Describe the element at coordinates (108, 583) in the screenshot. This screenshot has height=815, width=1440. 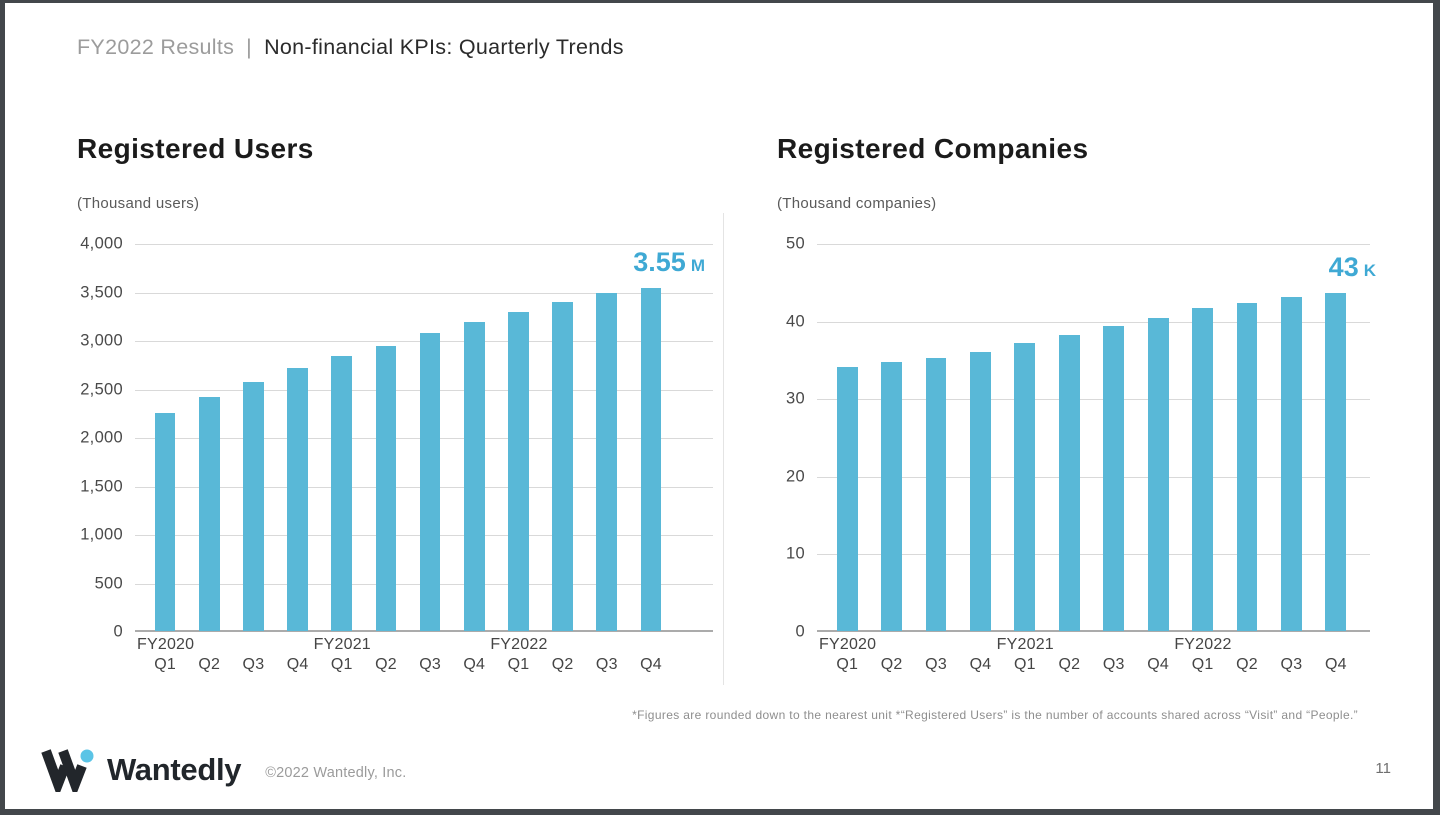
I see `y-tick-label: 500` at that location.